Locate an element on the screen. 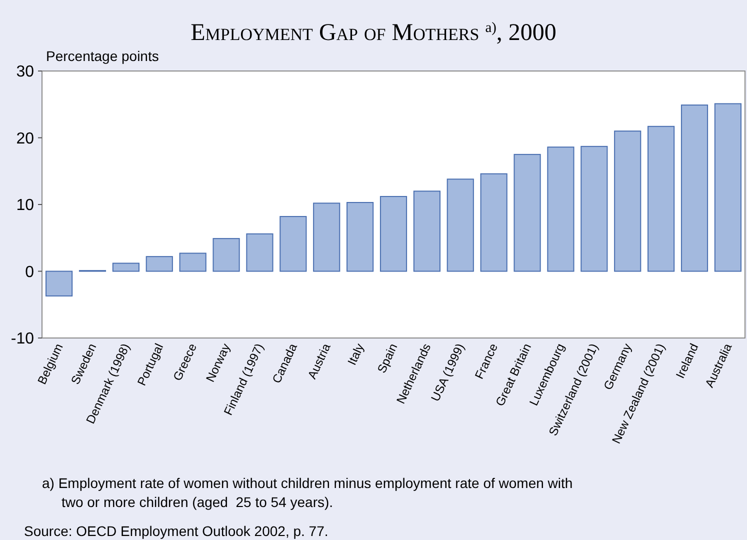 This screenshot has height=540, width=747. x-tick-label: Italy is located at coordinates (355, 354).